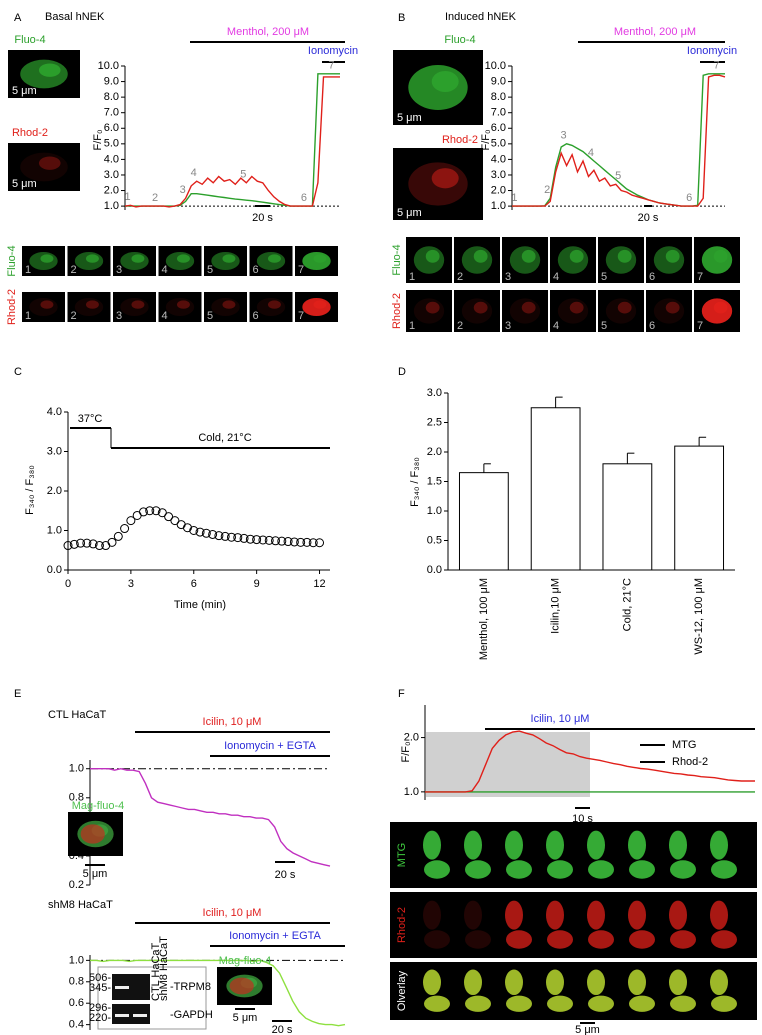  I want to click on y-axis-label: F/F₀, so click(406, 751).